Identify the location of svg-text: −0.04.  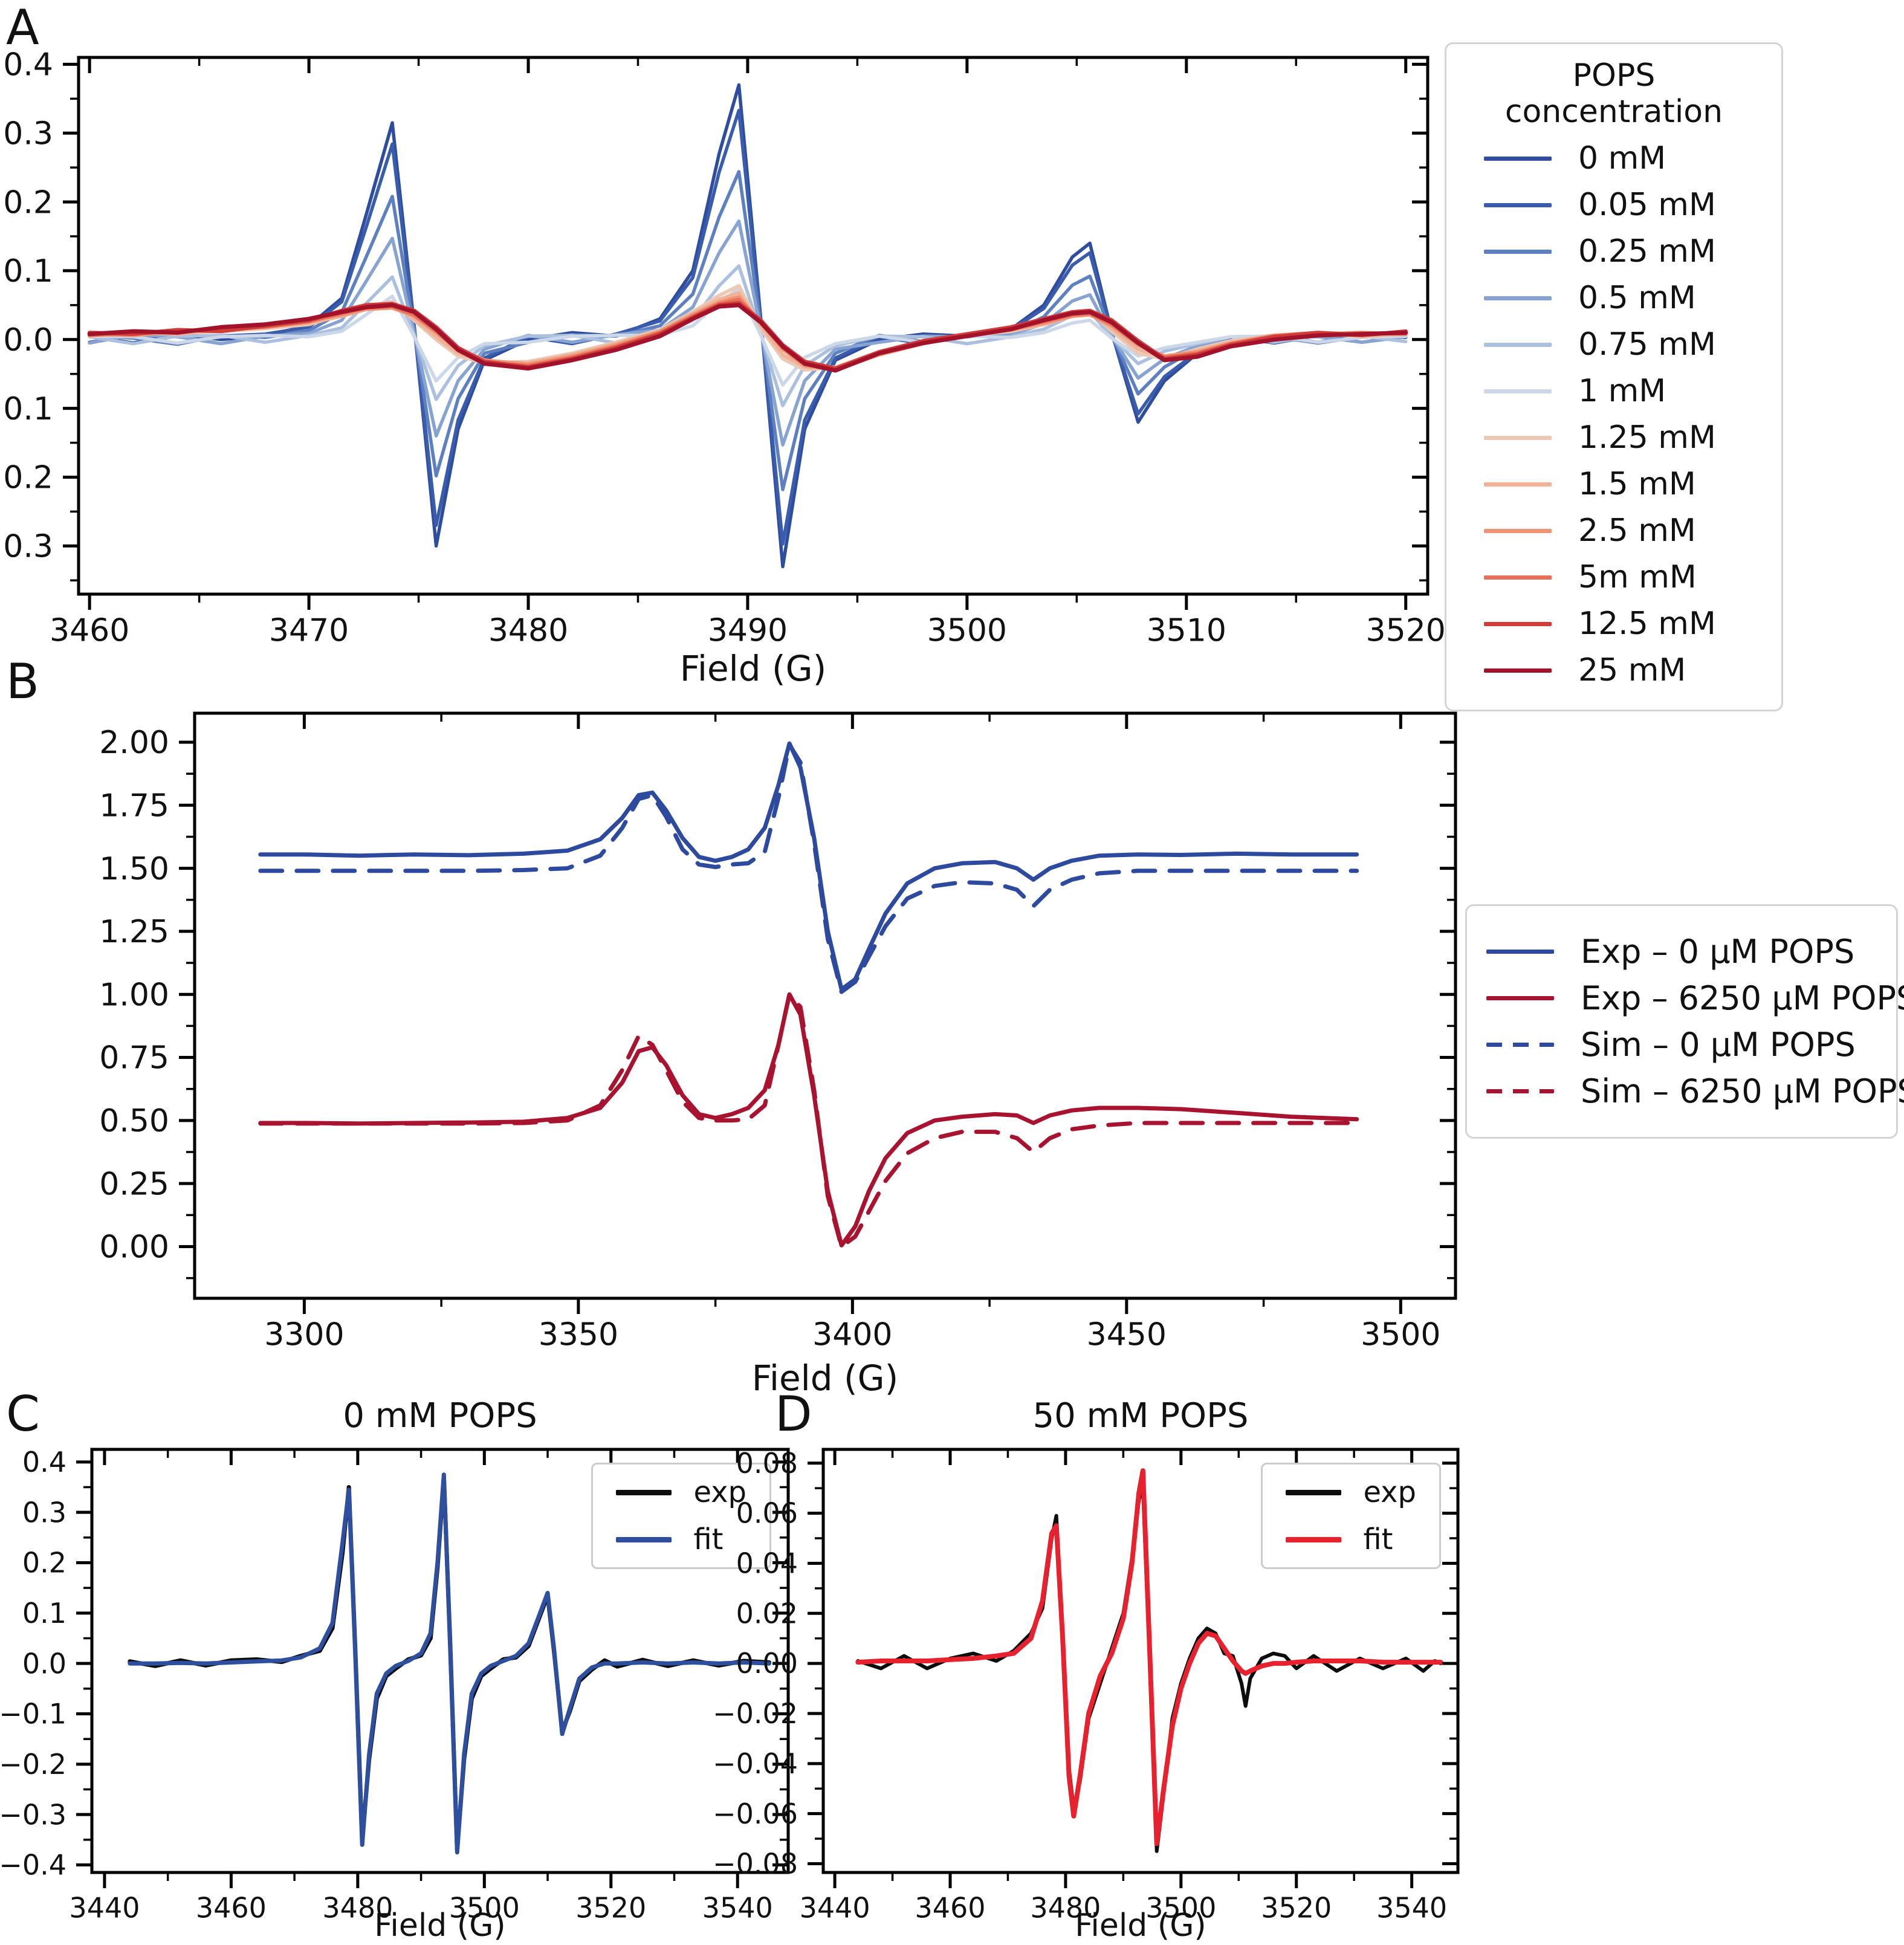
(755, 1763).